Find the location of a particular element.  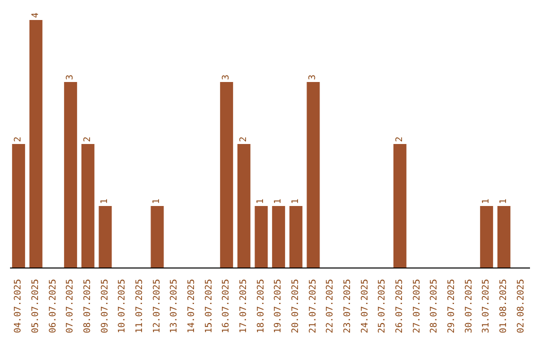

x-tick-label: 17.07.2025 is located at coordinates (244, 306).